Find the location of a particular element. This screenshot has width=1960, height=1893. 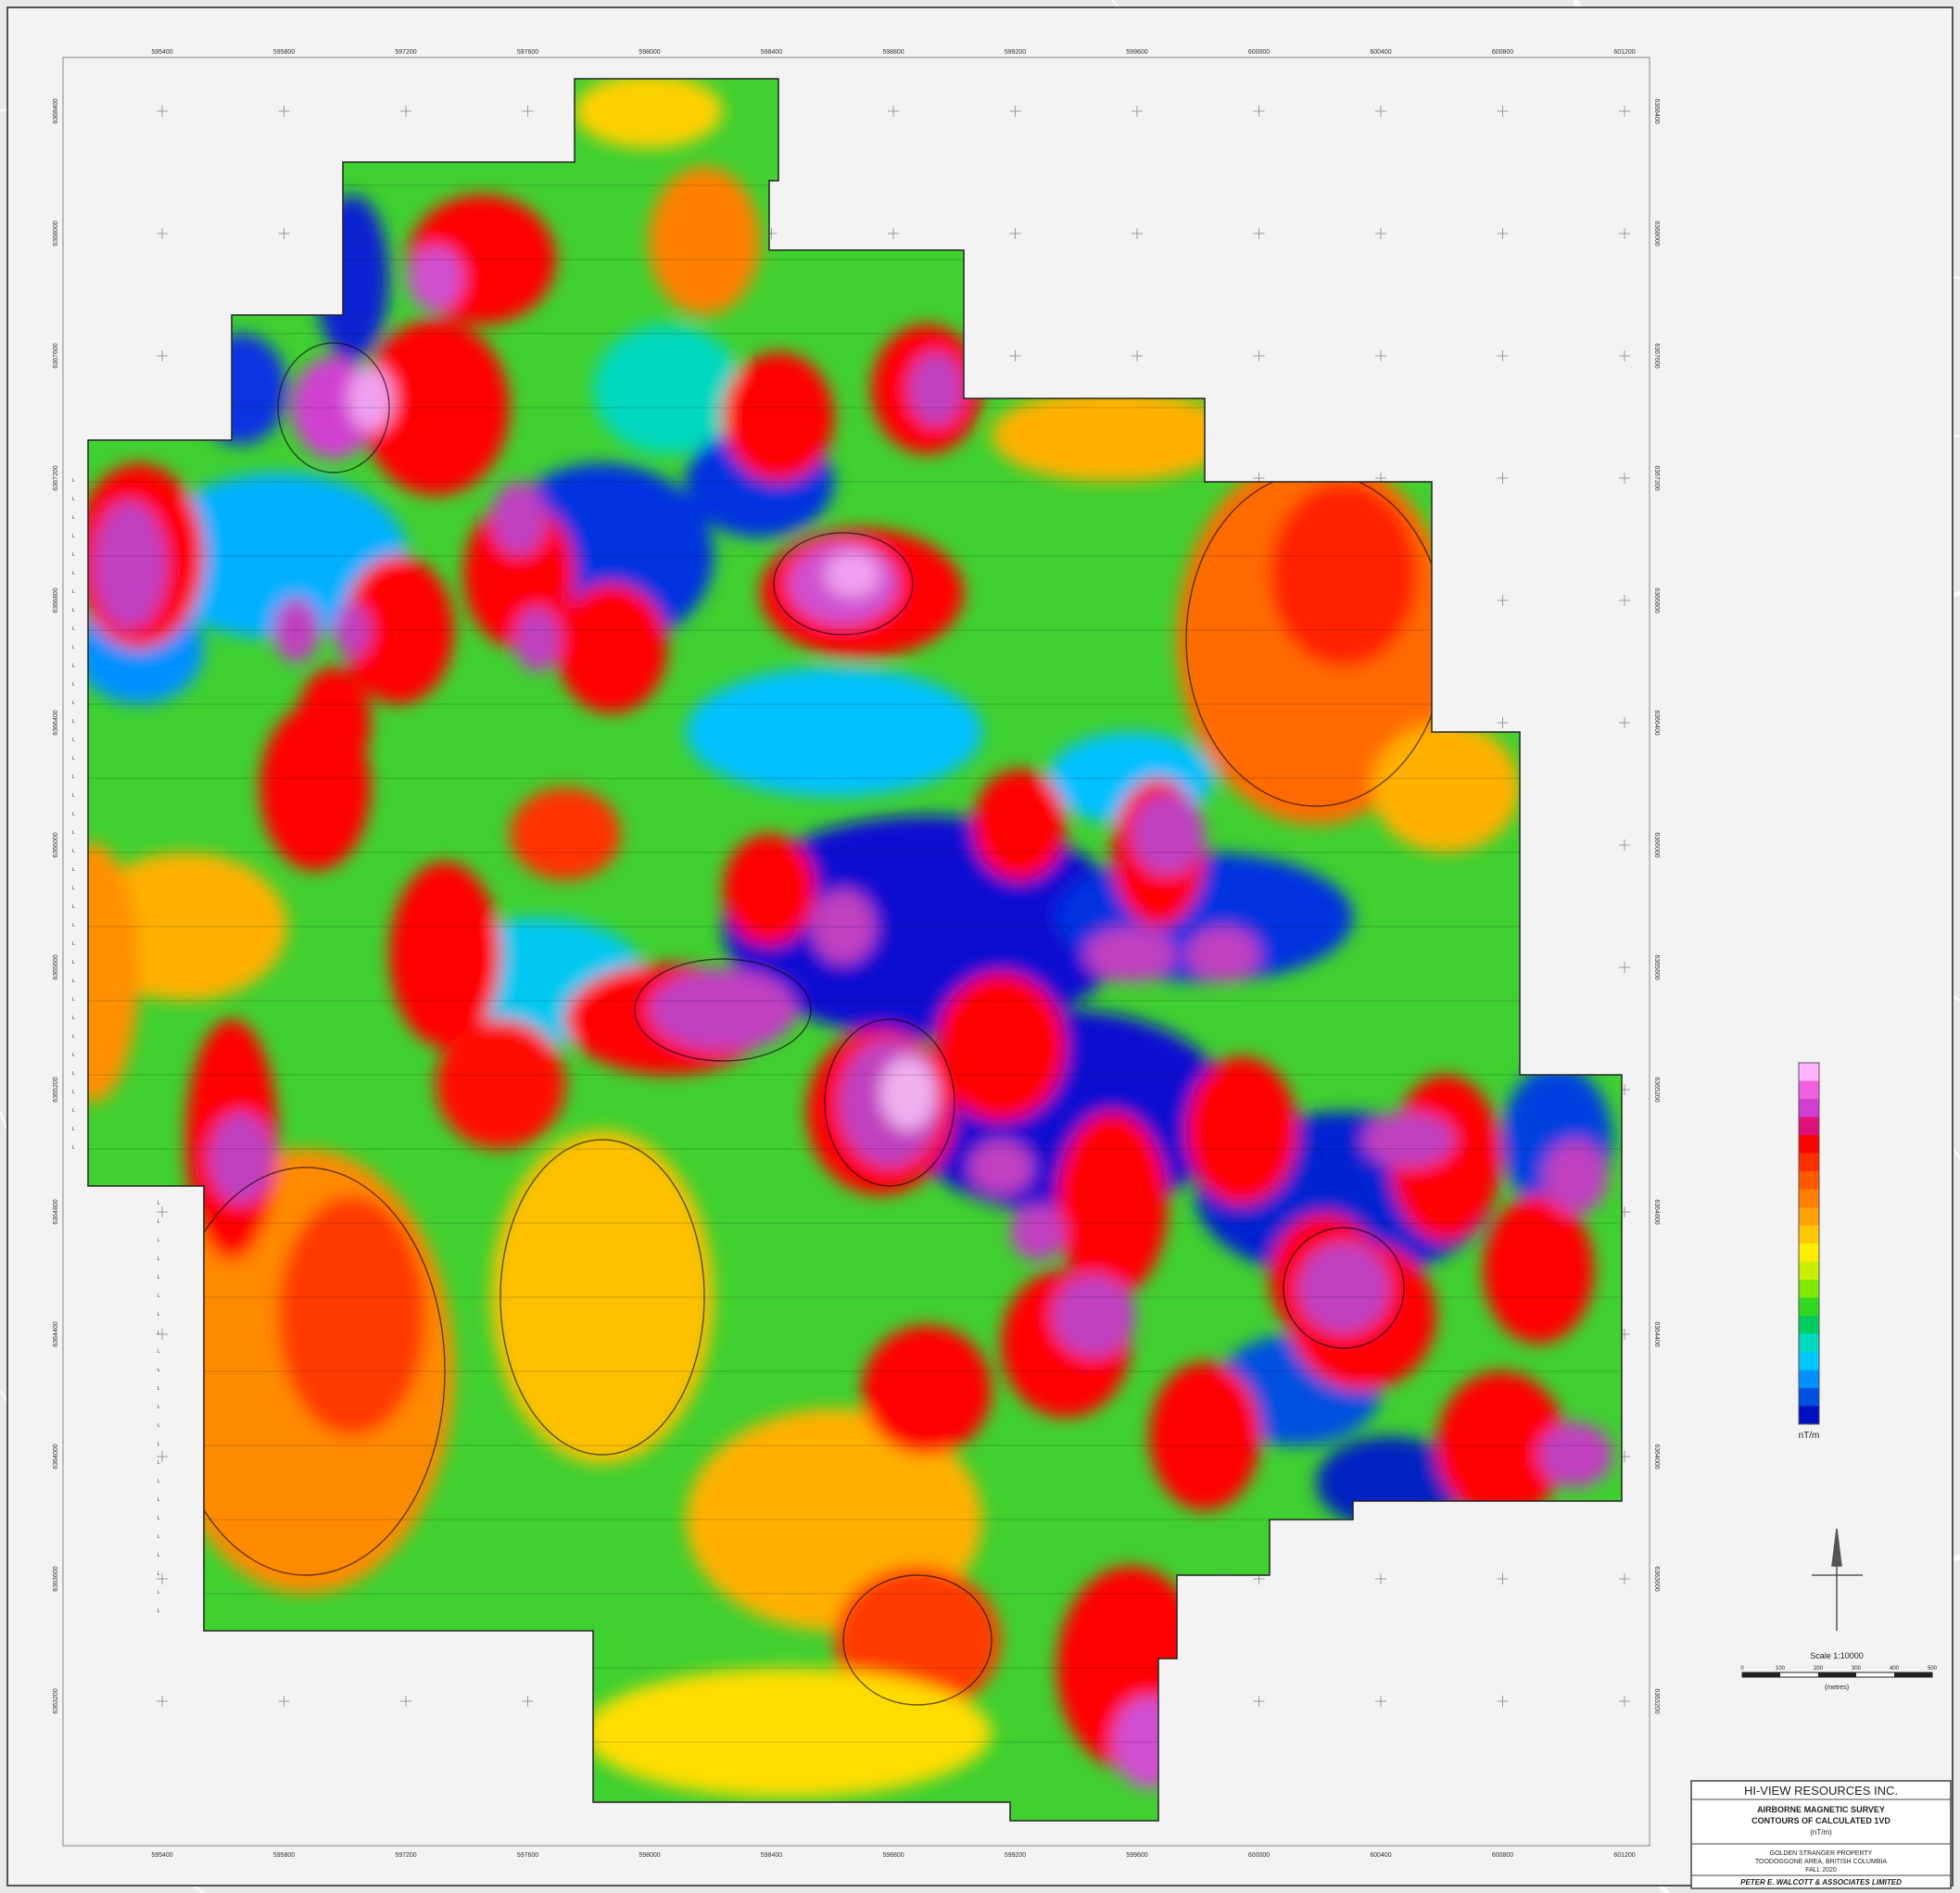

northing-label: 6365600 is located at coordinates (56, 966).